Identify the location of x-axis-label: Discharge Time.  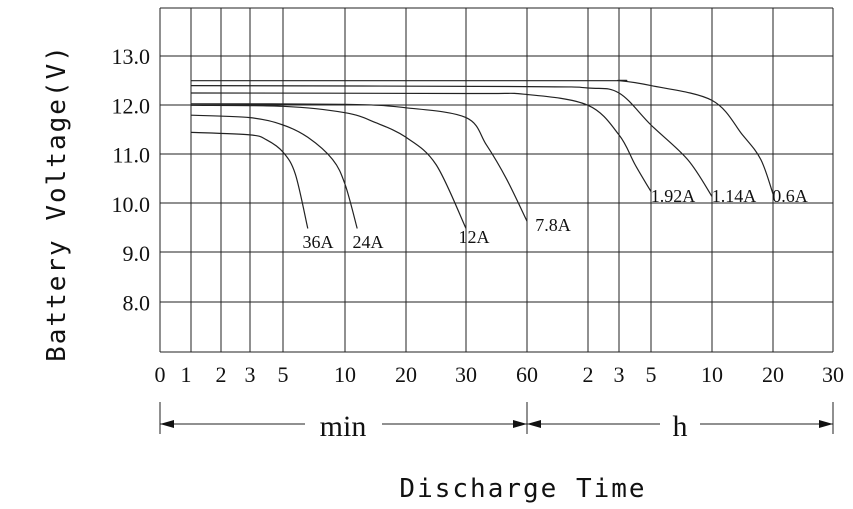
(522, 489).